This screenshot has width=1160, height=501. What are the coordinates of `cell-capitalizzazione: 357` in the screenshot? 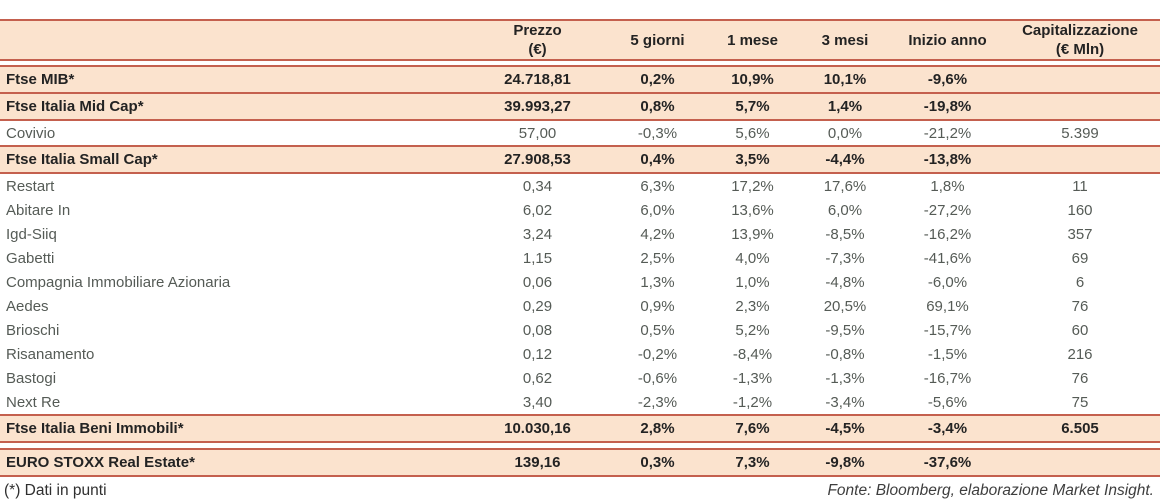 It's located at (1080, 234).